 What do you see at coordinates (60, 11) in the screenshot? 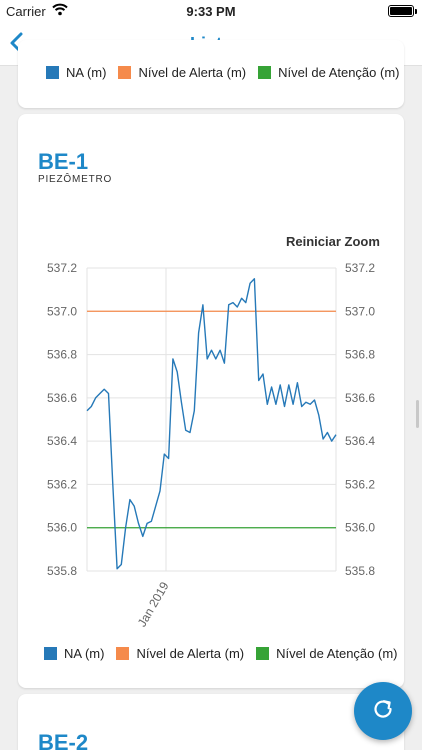
I see `wifi-icon` at bounding box center [60, 11].